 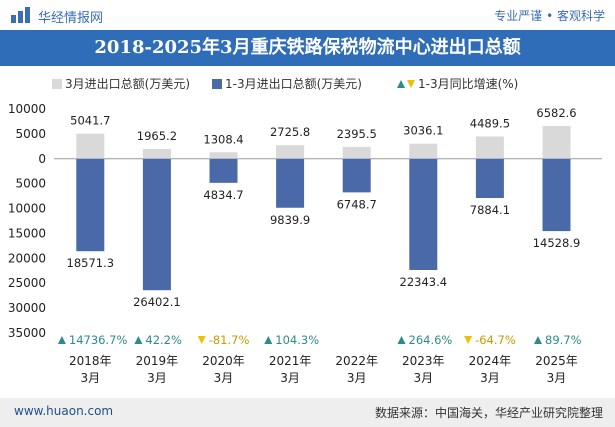 What do you see at coordinates (223, 195) in the screenshot?
I see `cumulative-total-label: 4834.7` at bounding box center [223, 195].